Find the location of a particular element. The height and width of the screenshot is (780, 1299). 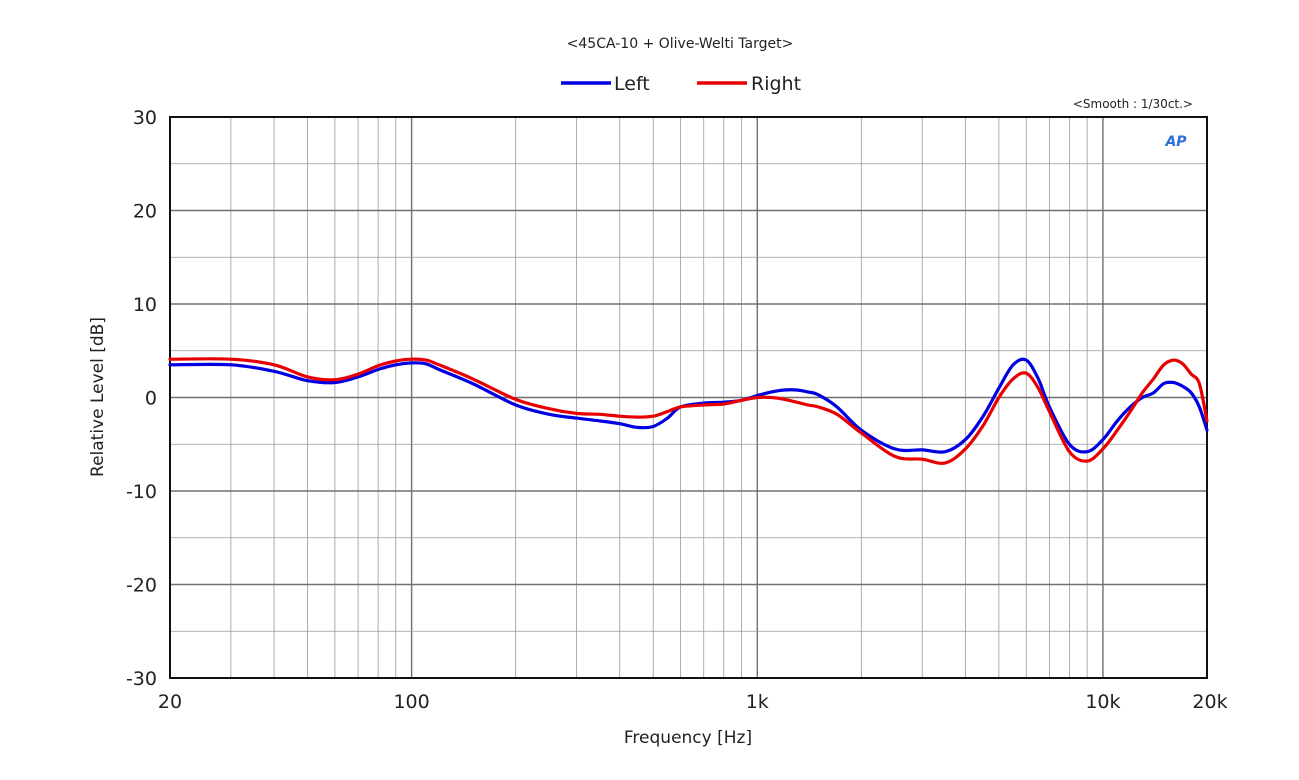

y-tick-label: 10 is located at coordinates (145, 305).